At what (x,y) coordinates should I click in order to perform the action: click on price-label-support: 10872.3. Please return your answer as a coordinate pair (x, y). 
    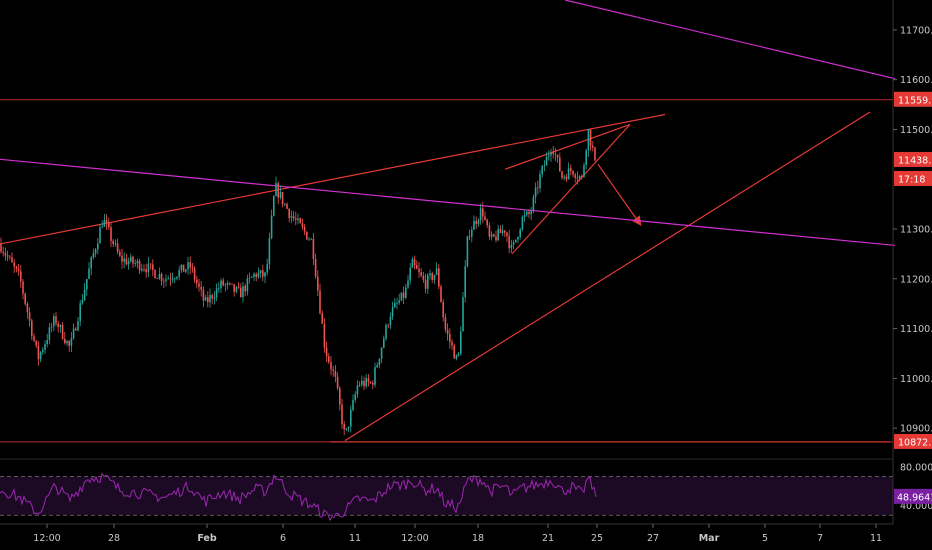
    Looking at the image, I should click on (915, 442).